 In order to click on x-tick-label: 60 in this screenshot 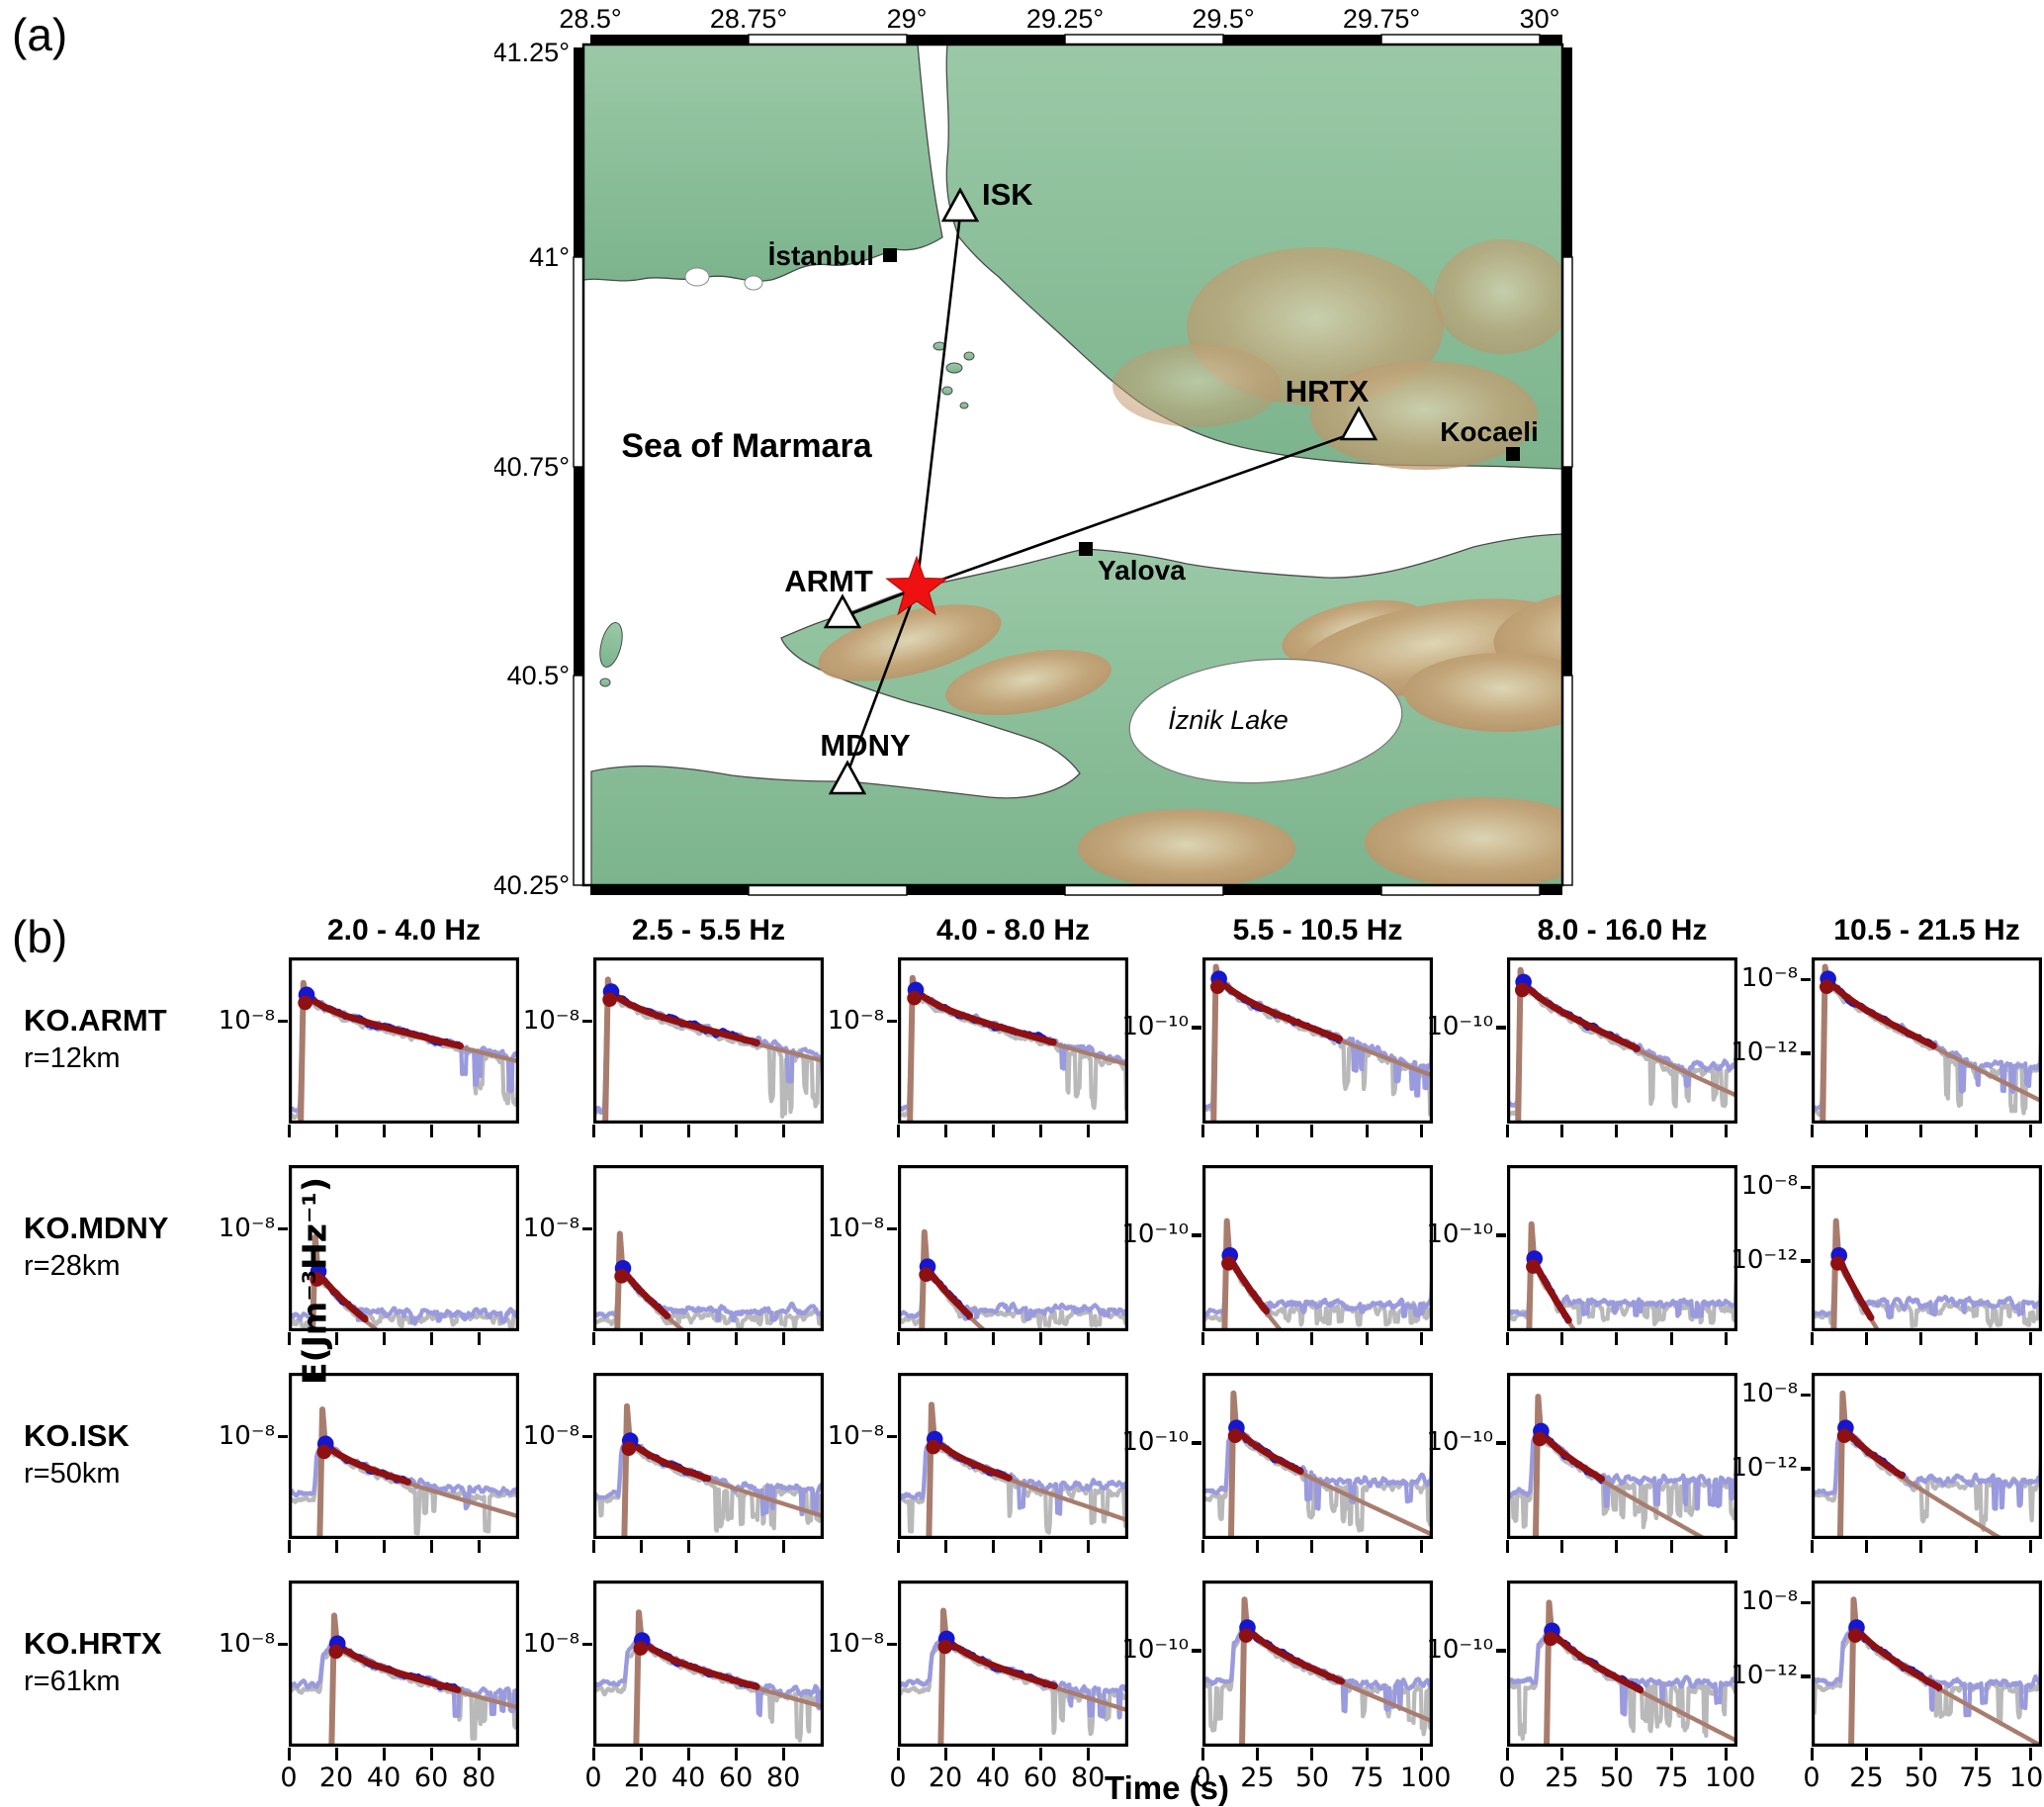, I will do `click(736, 1777)`.